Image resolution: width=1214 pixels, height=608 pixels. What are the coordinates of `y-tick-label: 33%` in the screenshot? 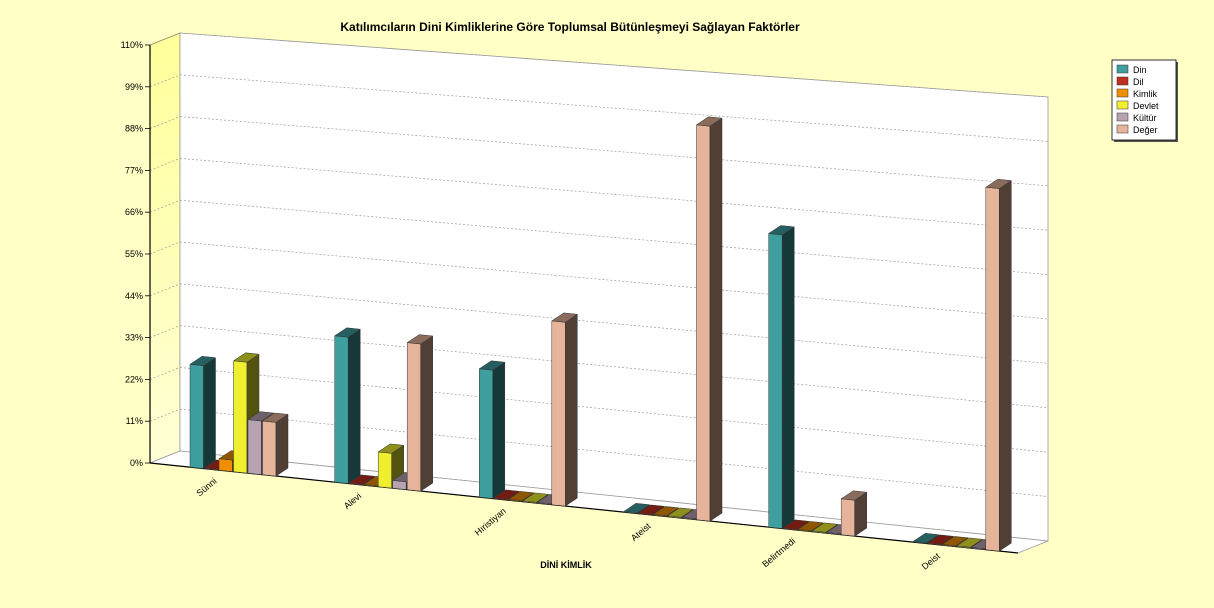 It's located at (134, 338).